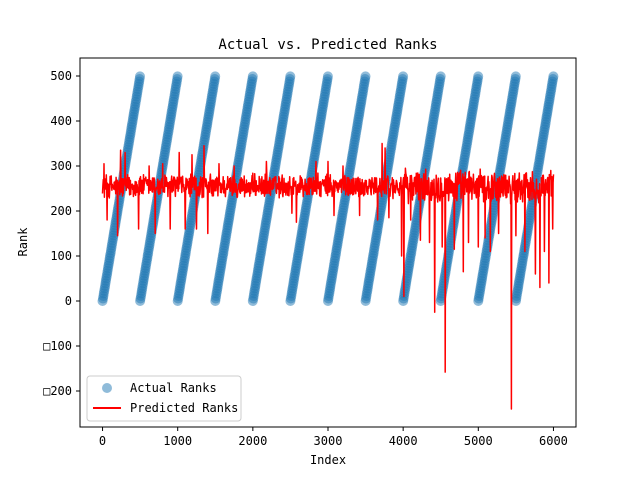 This screenshot has width=640, height=480. What do you see at coordinates (328, 460) in the screenshot?
I see `x-axis-label: Index` at bounding box center [328, 460].